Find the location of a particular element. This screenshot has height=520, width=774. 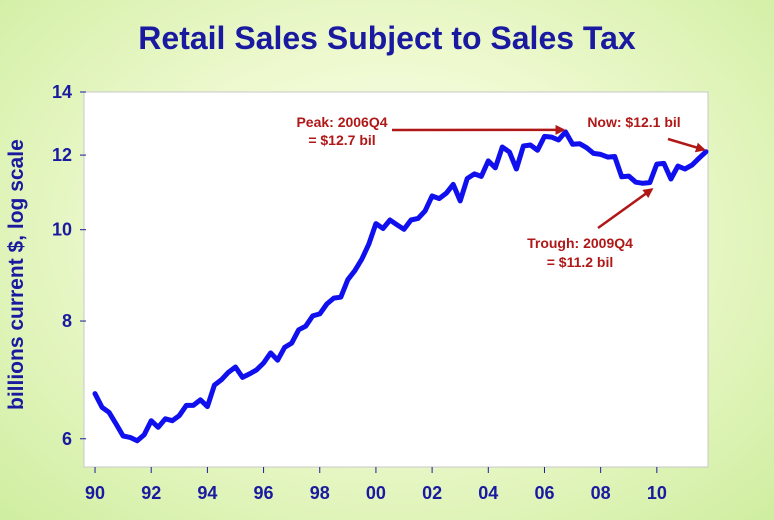

x-tick-label: 10 is located at coordinates (657, 493).